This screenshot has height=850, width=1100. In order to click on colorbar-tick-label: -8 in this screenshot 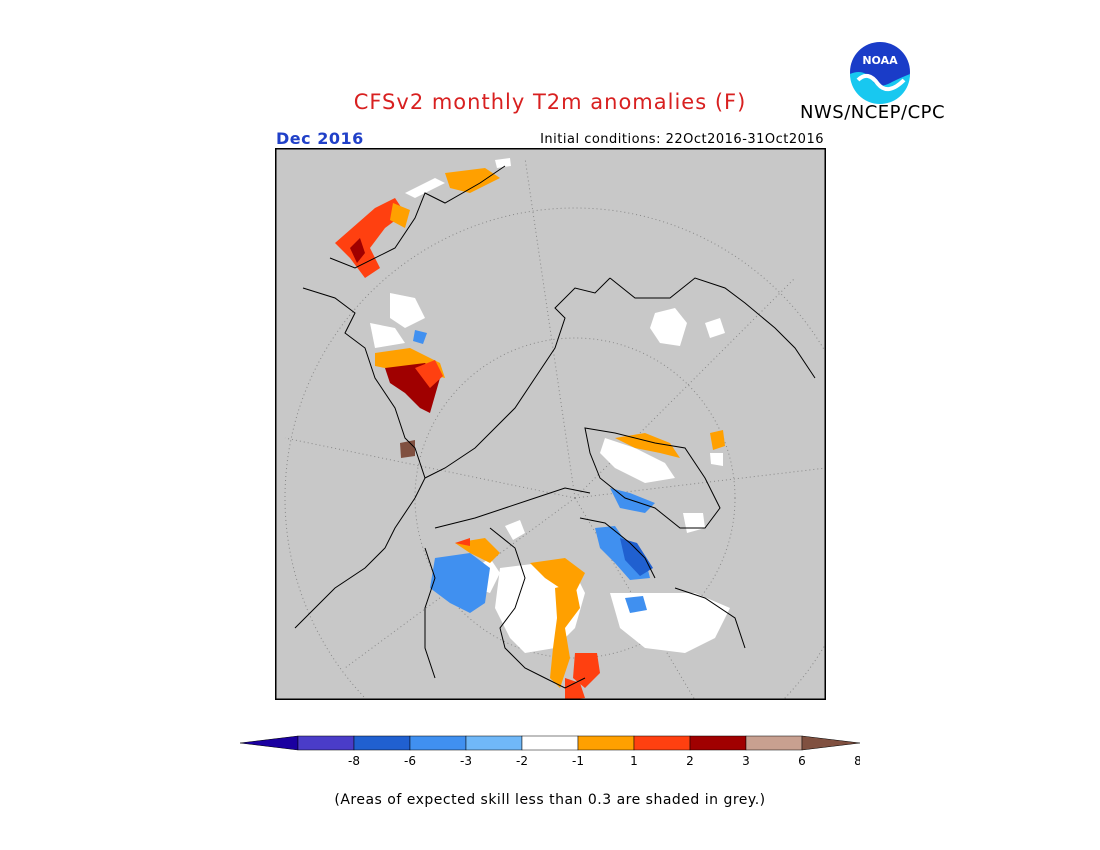, I will do `click(354, 761)`.